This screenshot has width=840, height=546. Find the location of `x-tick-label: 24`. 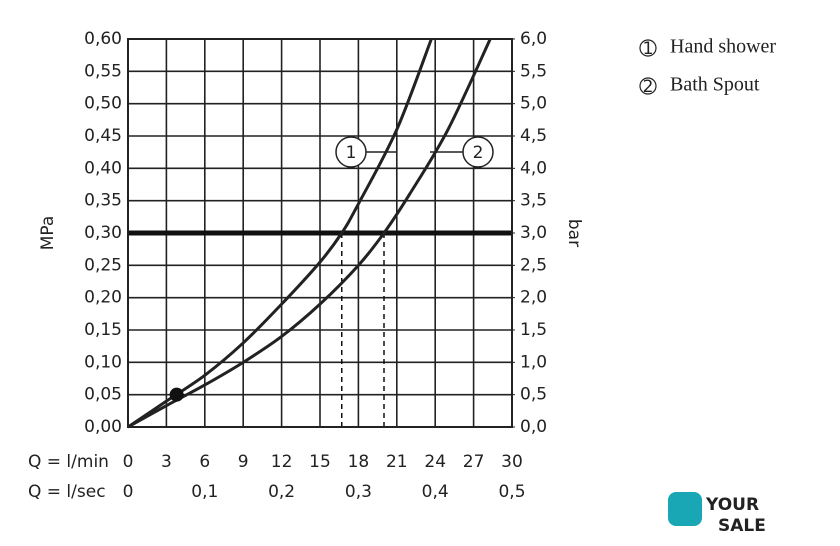

x-tick-label: 24 is located at coordinates (435, 462).